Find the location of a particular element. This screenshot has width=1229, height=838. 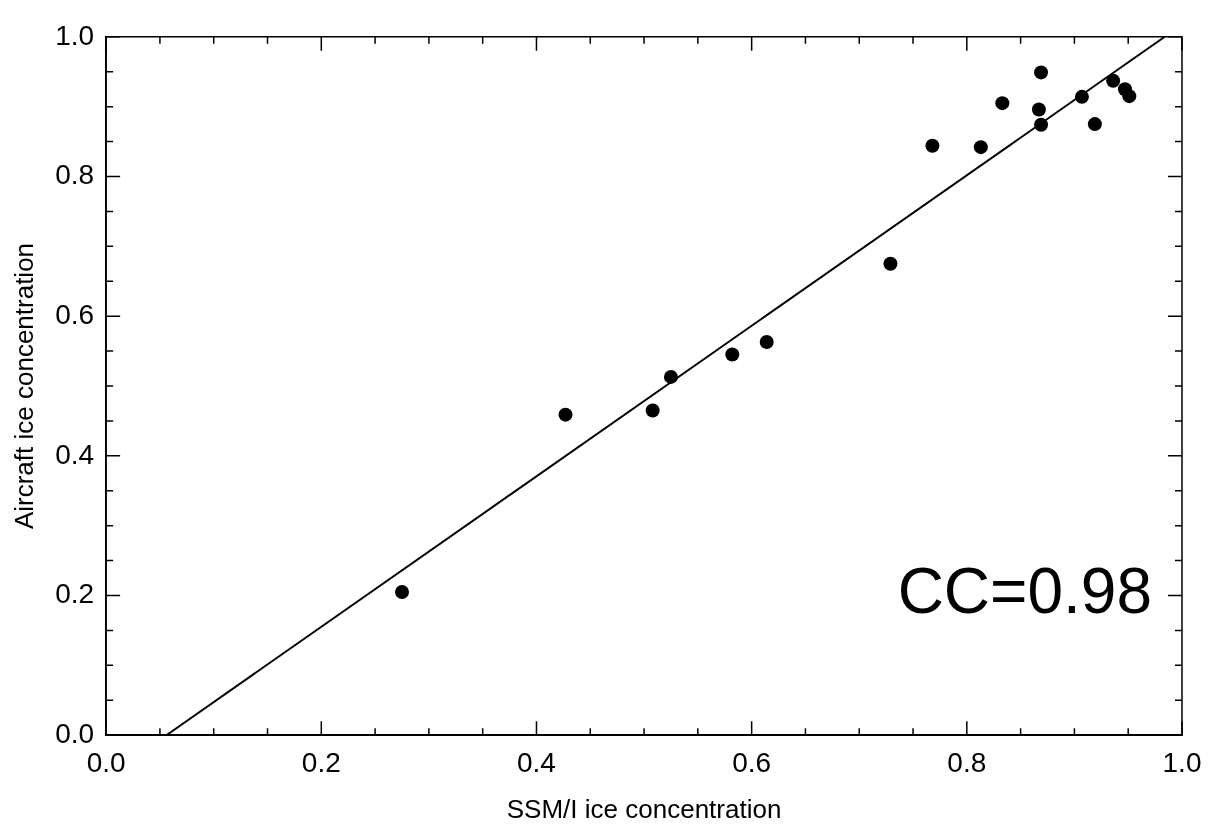

y-tick-label: 0.4 is located at coordinates (75, 454).